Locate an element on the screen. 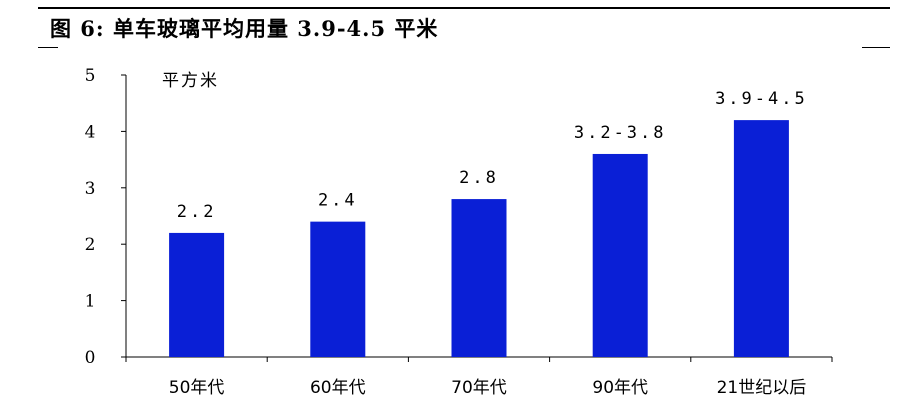  y-tick-label: 5 is located at coordinates (90, 76).